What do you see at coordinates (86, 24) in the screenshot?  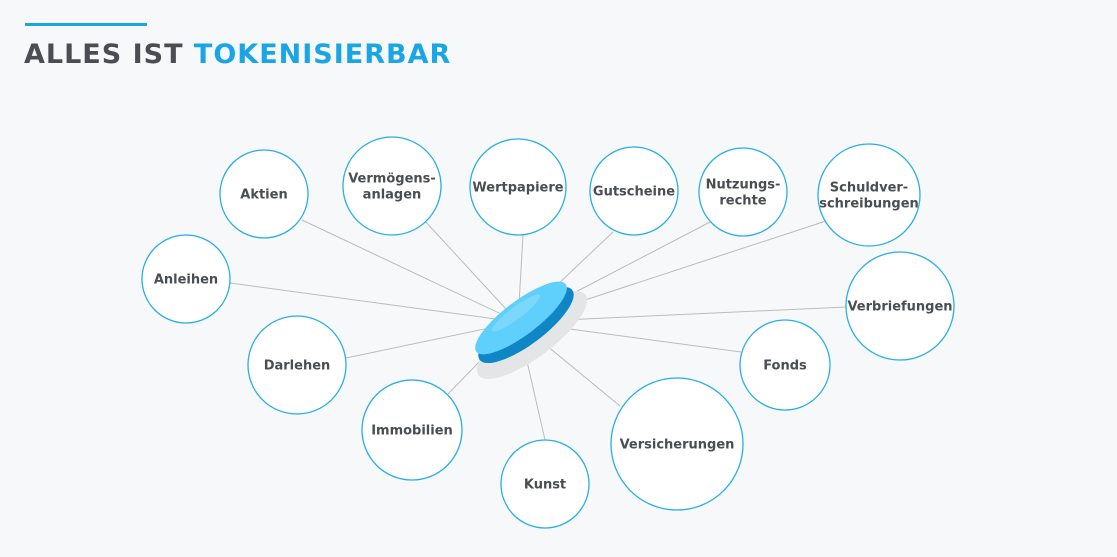 I see `title-accent-bar` at bounding box center [86, 24].